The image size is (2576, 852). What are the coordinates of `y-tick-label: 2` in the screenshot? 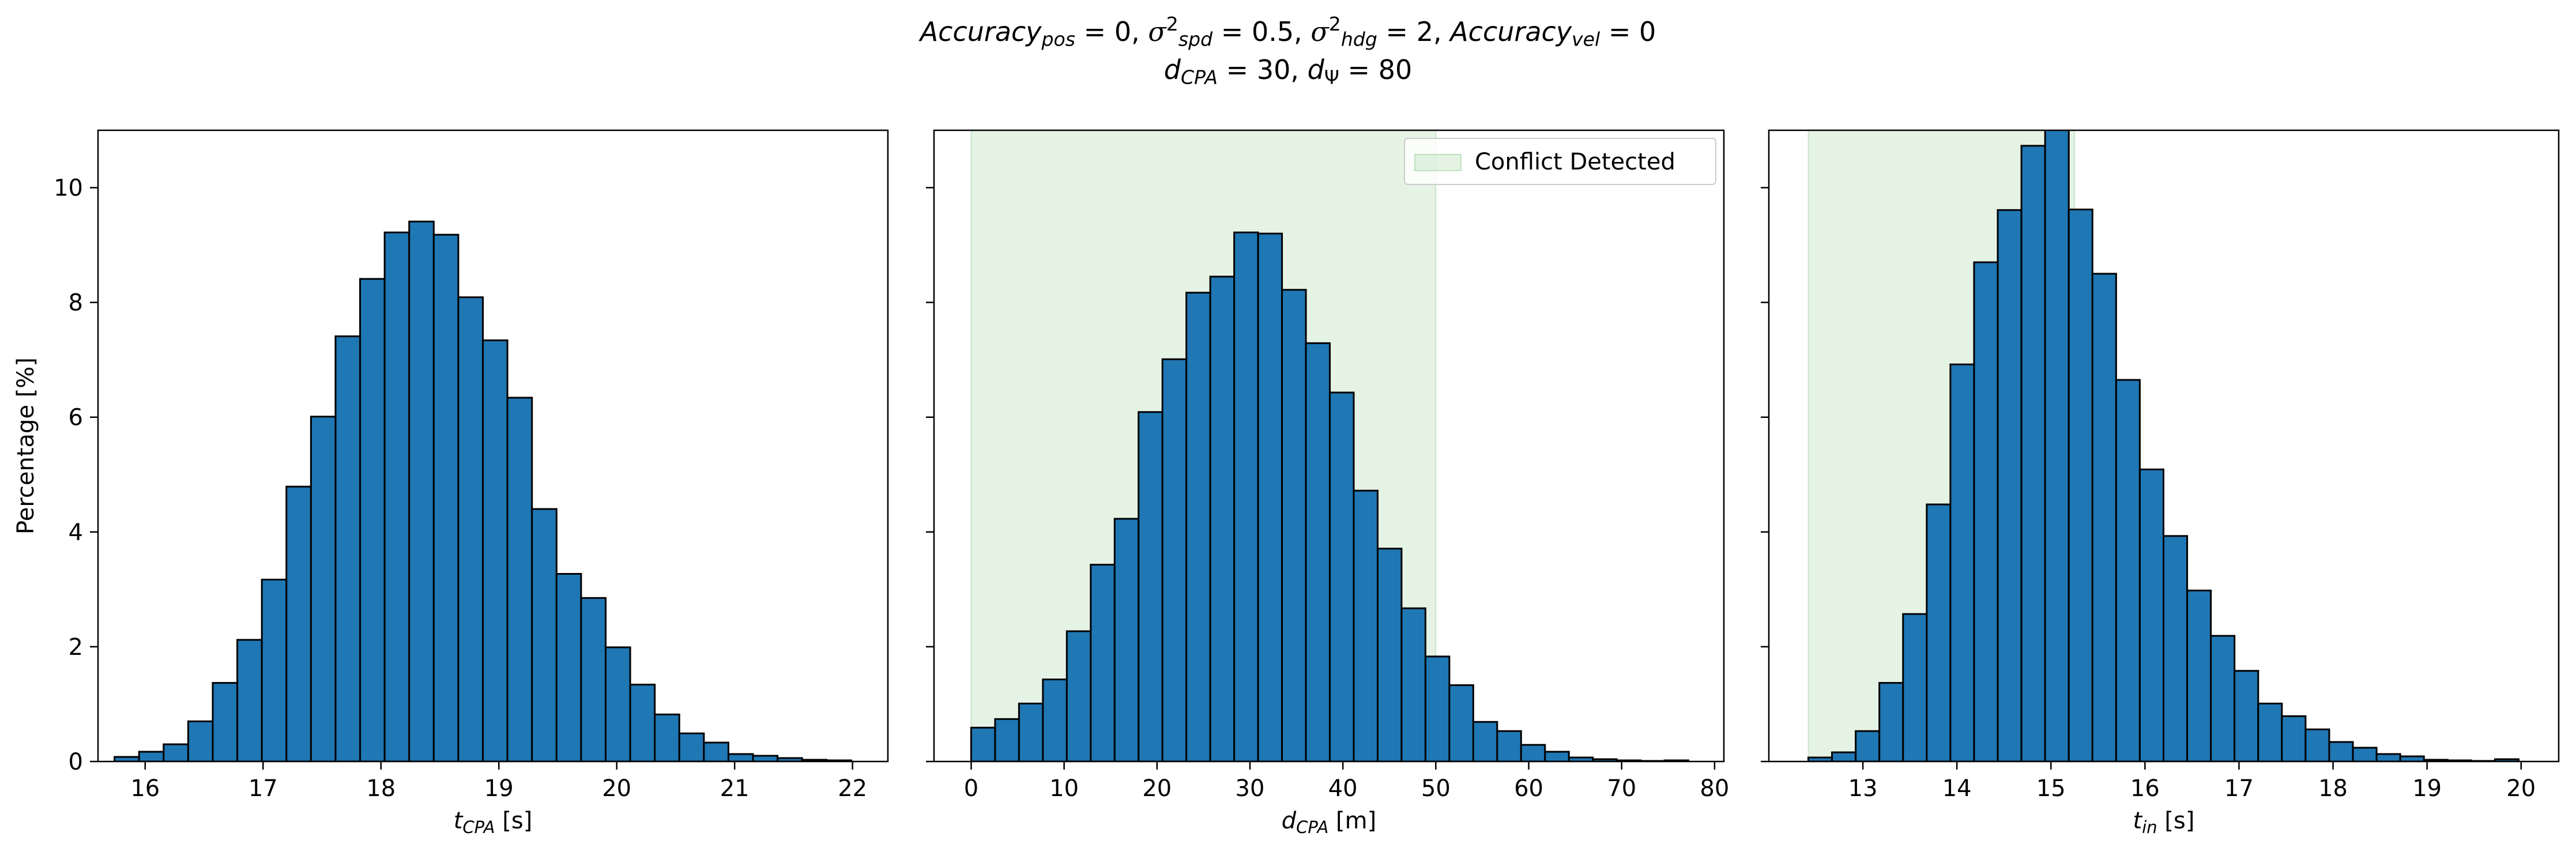 It's located at (76, 647).